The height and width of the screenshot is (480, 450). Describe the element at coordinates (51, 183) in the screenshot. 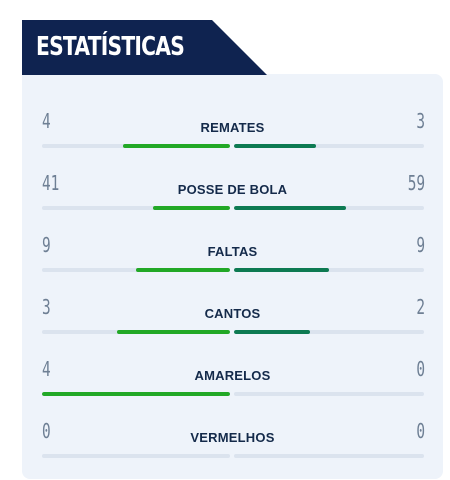

I see `home-value: 41` at that location.